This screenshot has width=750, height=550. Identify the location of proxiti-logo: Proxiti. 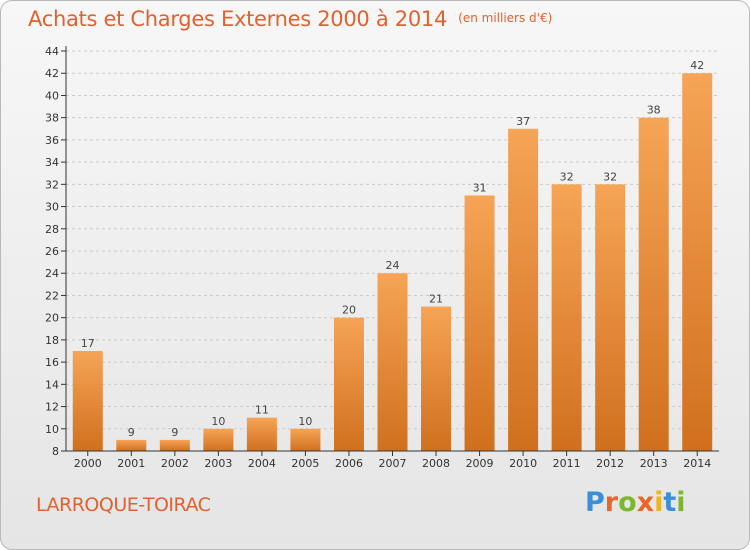
(635, 502).